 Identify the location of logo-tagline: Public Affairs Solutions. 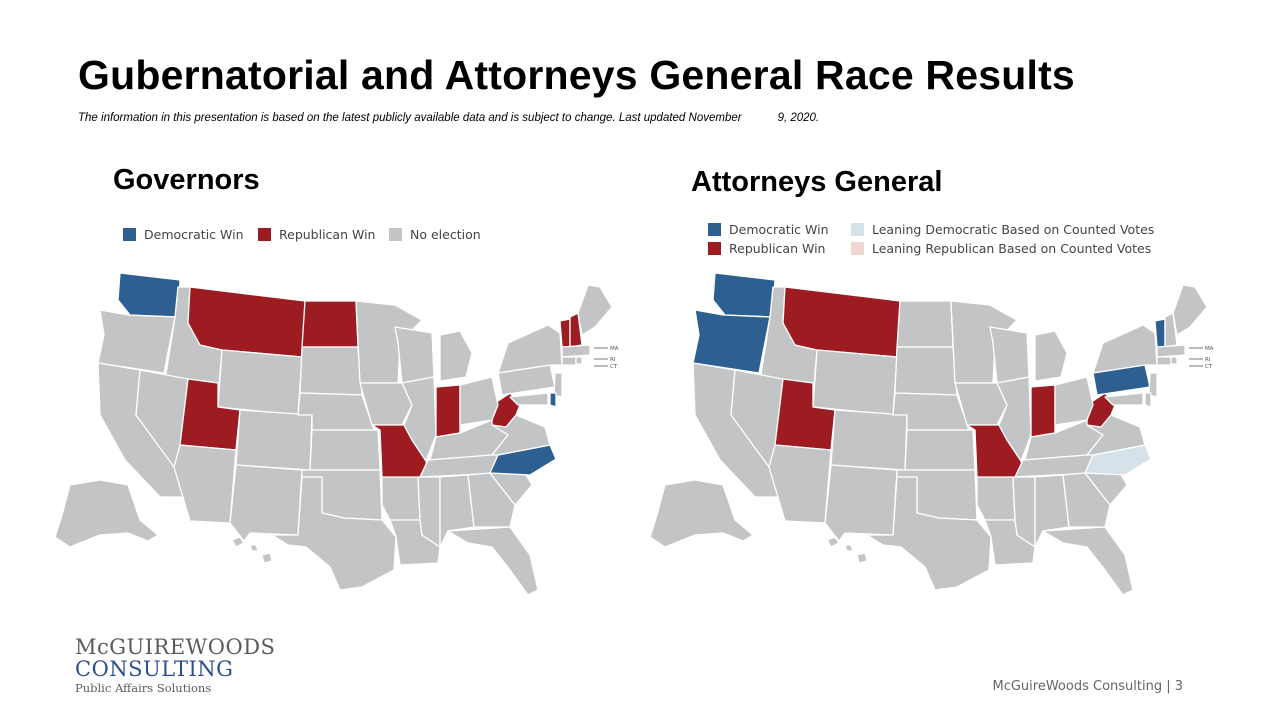
(143, 688).